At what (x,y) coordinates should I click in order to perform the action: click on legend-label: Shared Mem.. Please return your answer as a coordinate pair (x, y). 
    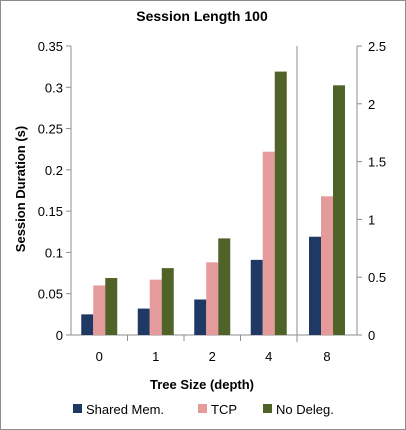
    Looking at the image, I should click on (125, 409).